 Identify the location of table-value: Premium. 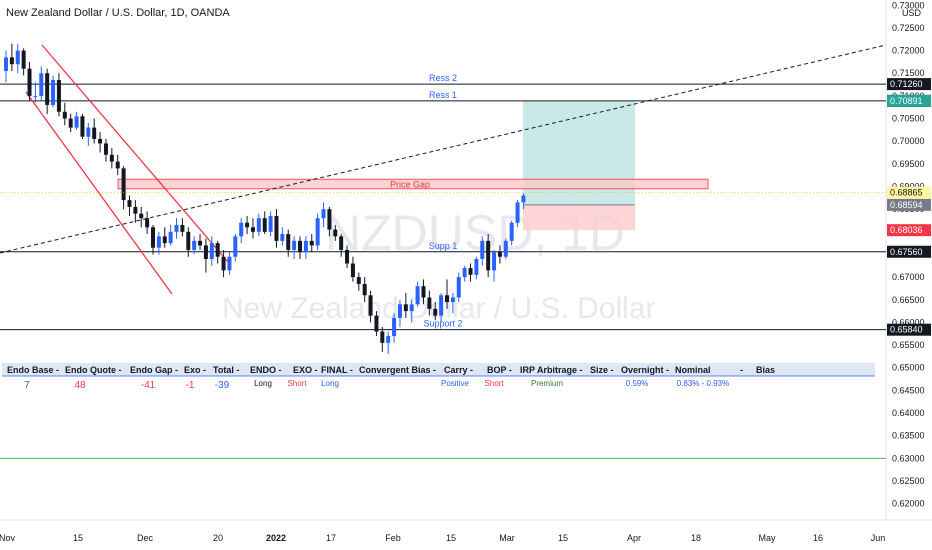
(547, 383).